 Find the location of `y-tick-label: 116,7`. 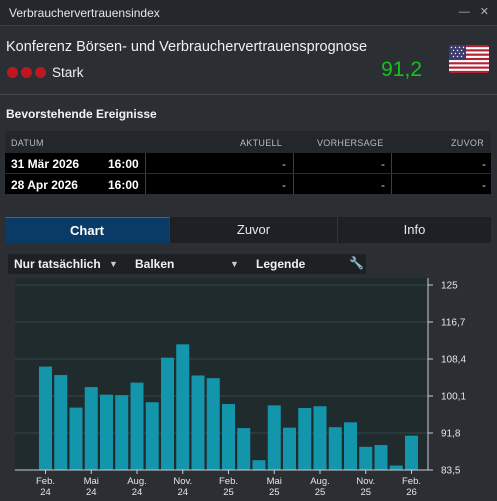

y-tick-label: 116,7 is located at coordinates (453, 323).